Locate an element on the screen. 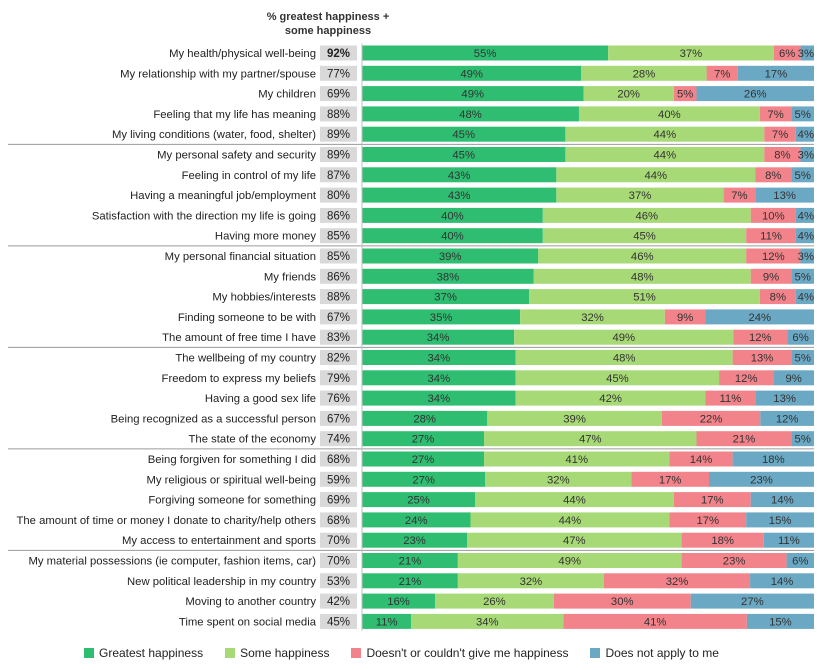  total-value: 89% is located at coordinates (338, 135).